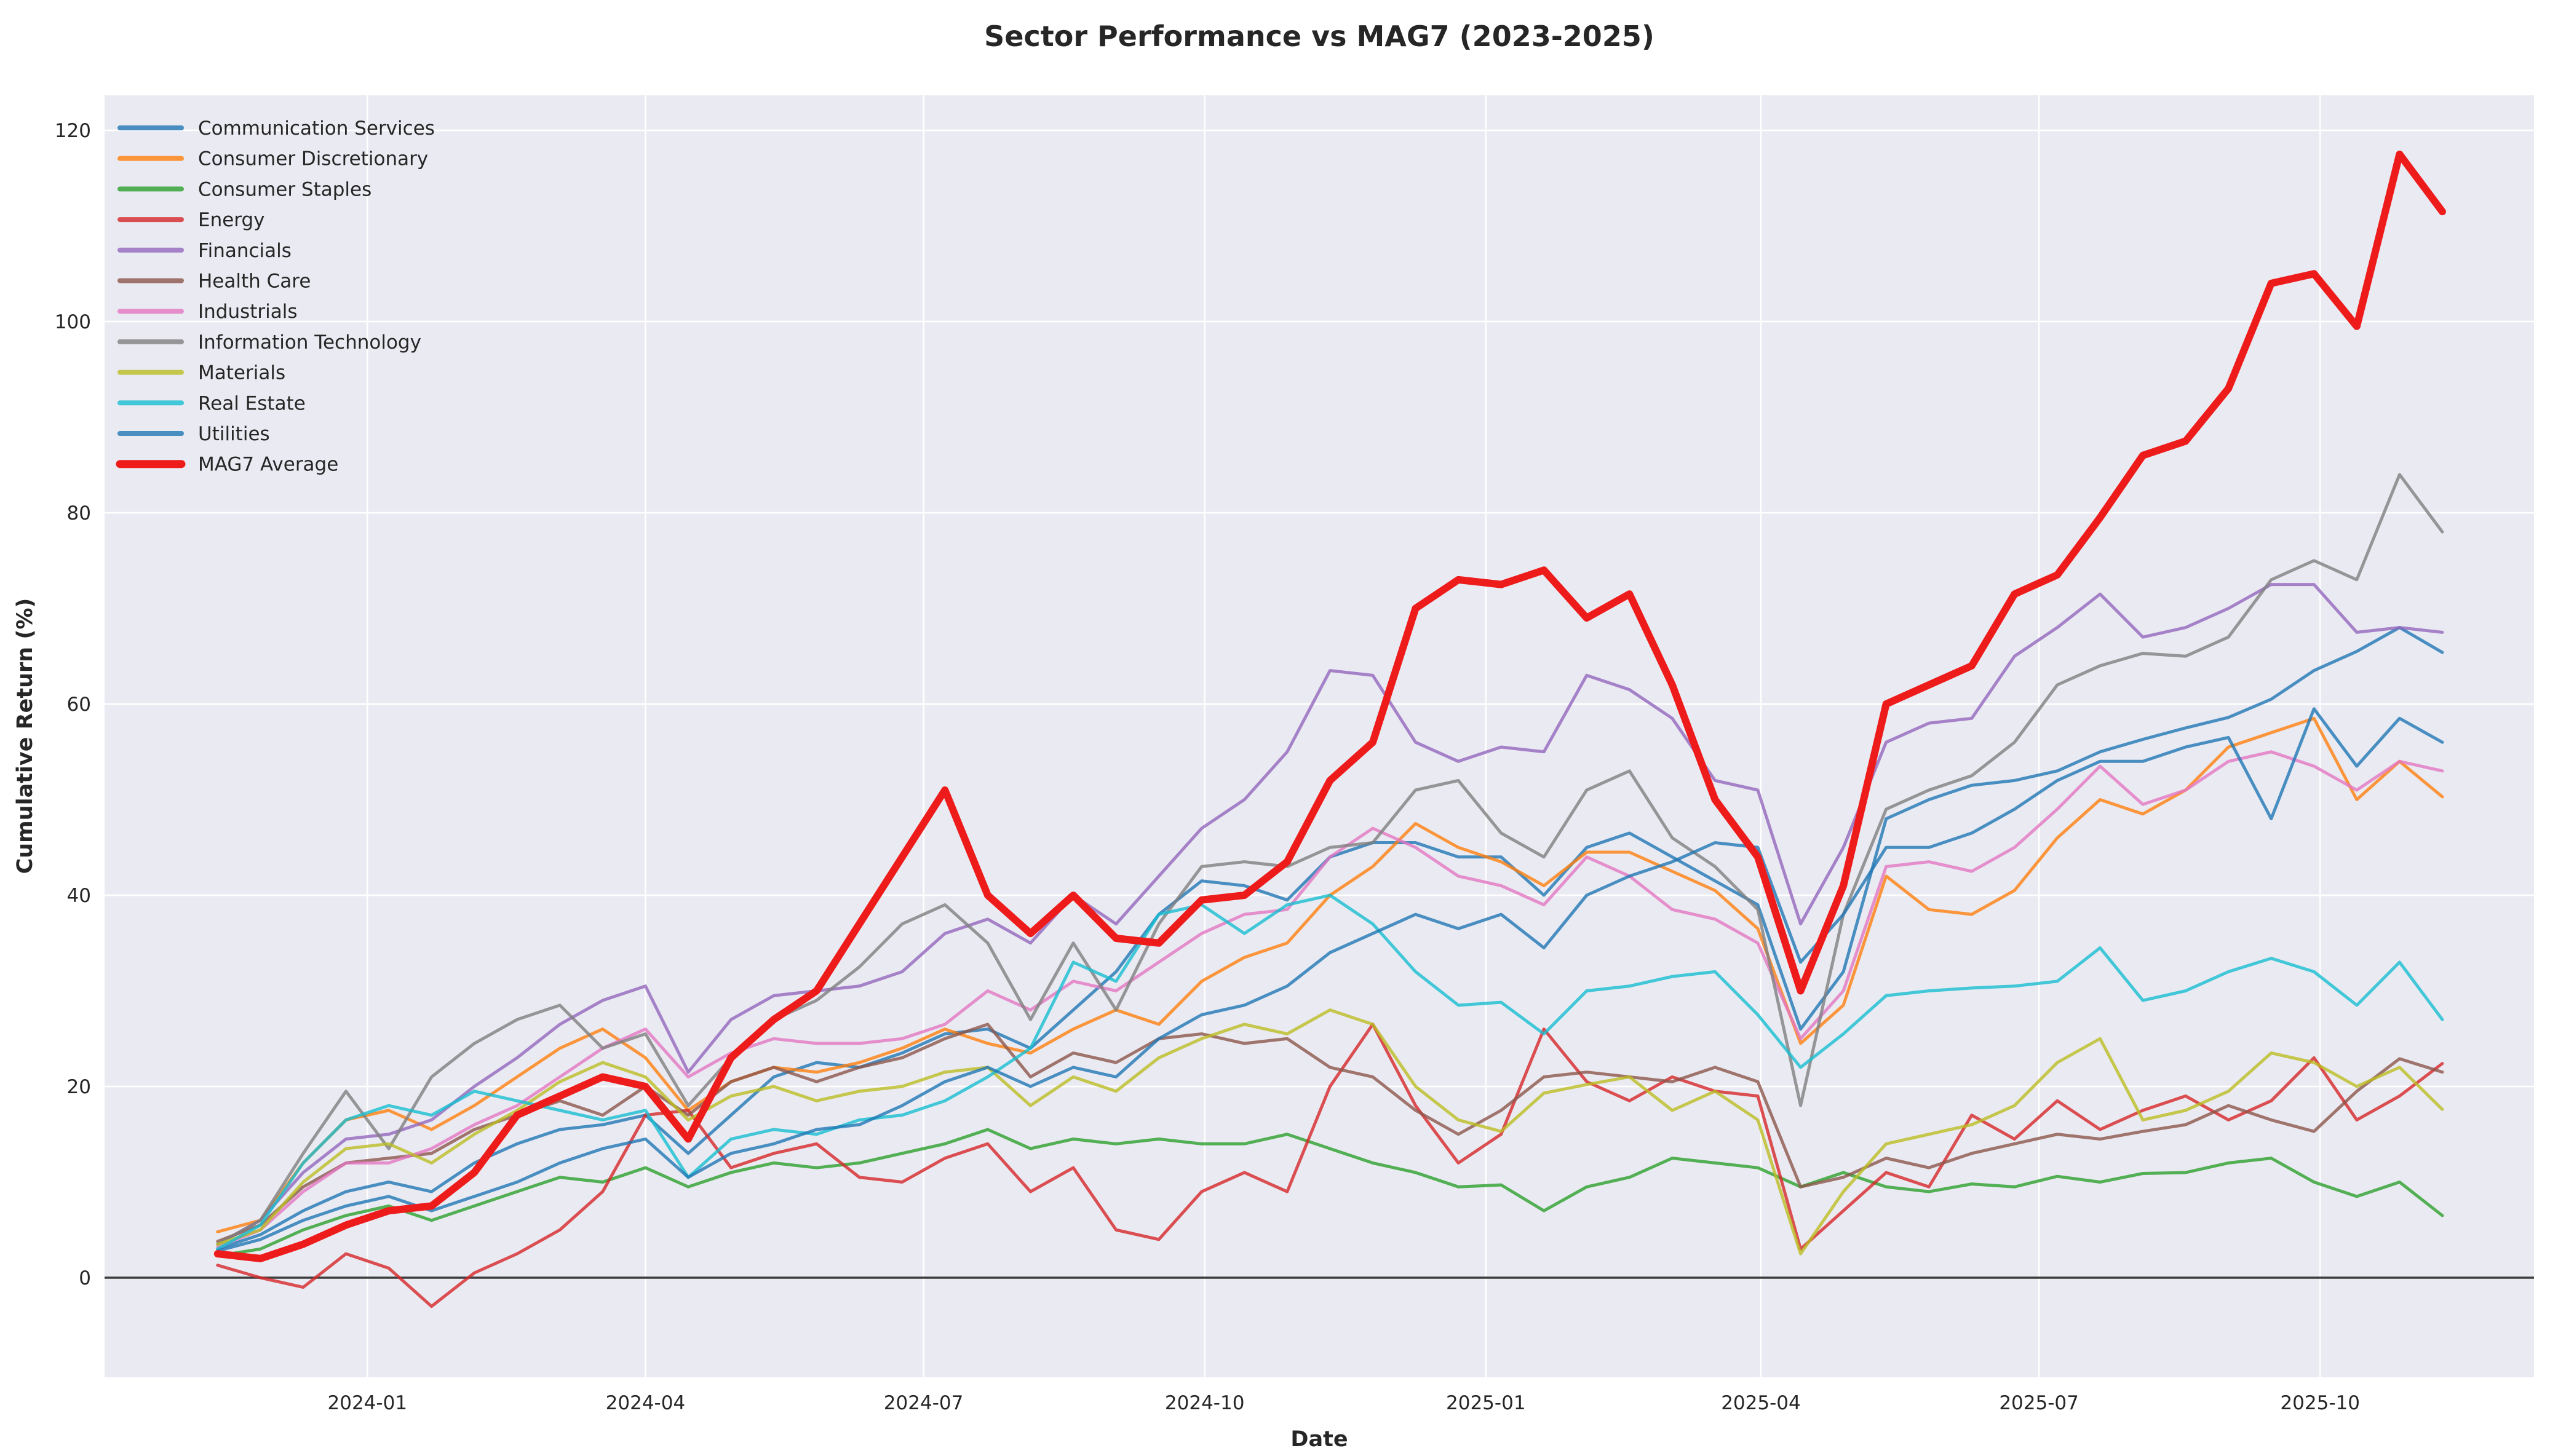  I want to click on legend-item-health-care: Health Care, so click(214, 282).